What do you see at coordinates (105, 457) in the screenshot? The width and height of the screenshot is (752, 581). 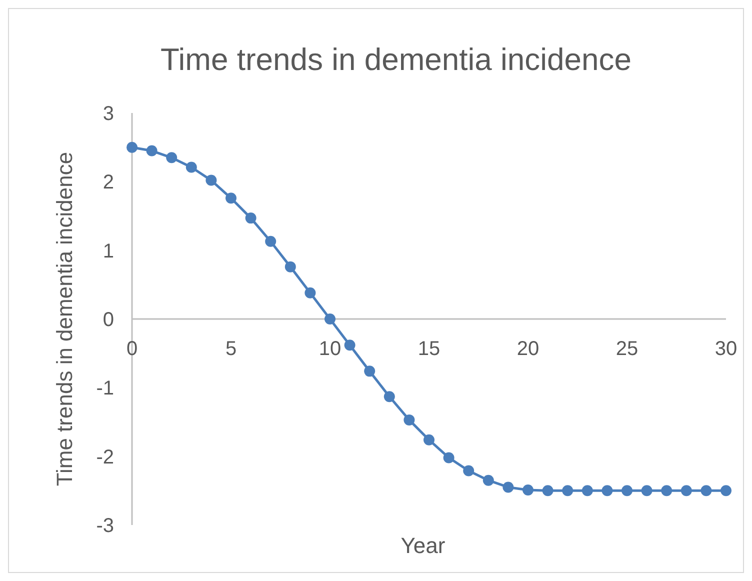 I see `y-tick-label: -2` at bounding box center [105, 457].